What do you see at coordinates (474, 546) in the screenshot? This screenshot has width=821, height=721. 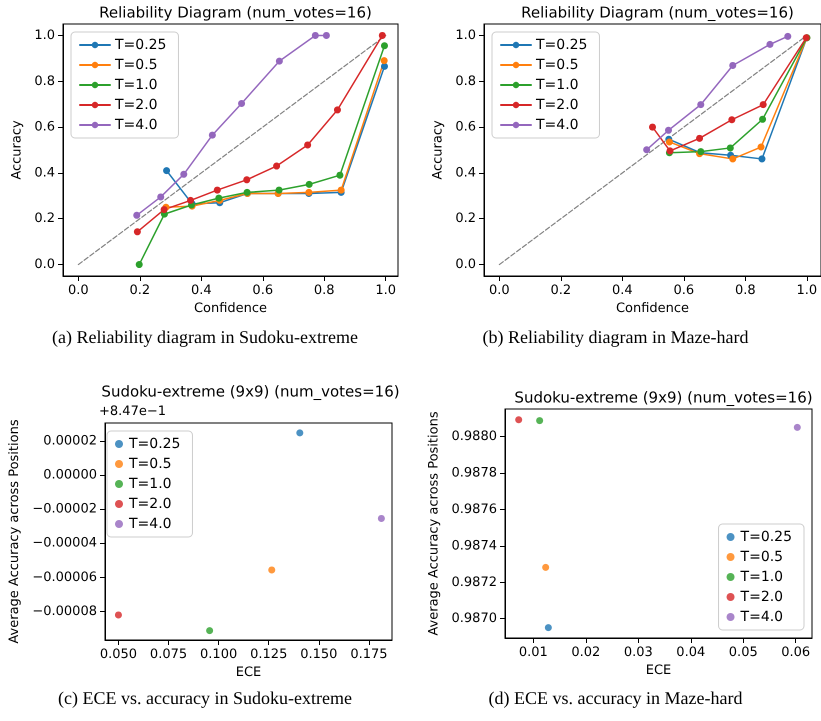 I see `y-tick-label: 0.9874` at bounding box center [474, 546].